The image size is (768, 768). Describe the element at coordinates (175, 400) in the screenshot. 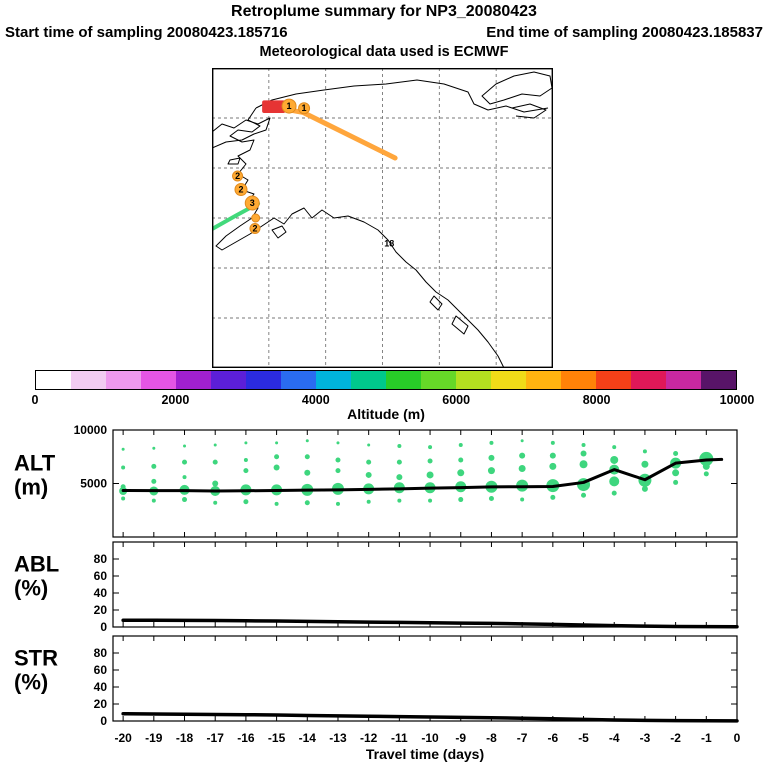

I see `colorbar-tick-label: 2000` at that location.